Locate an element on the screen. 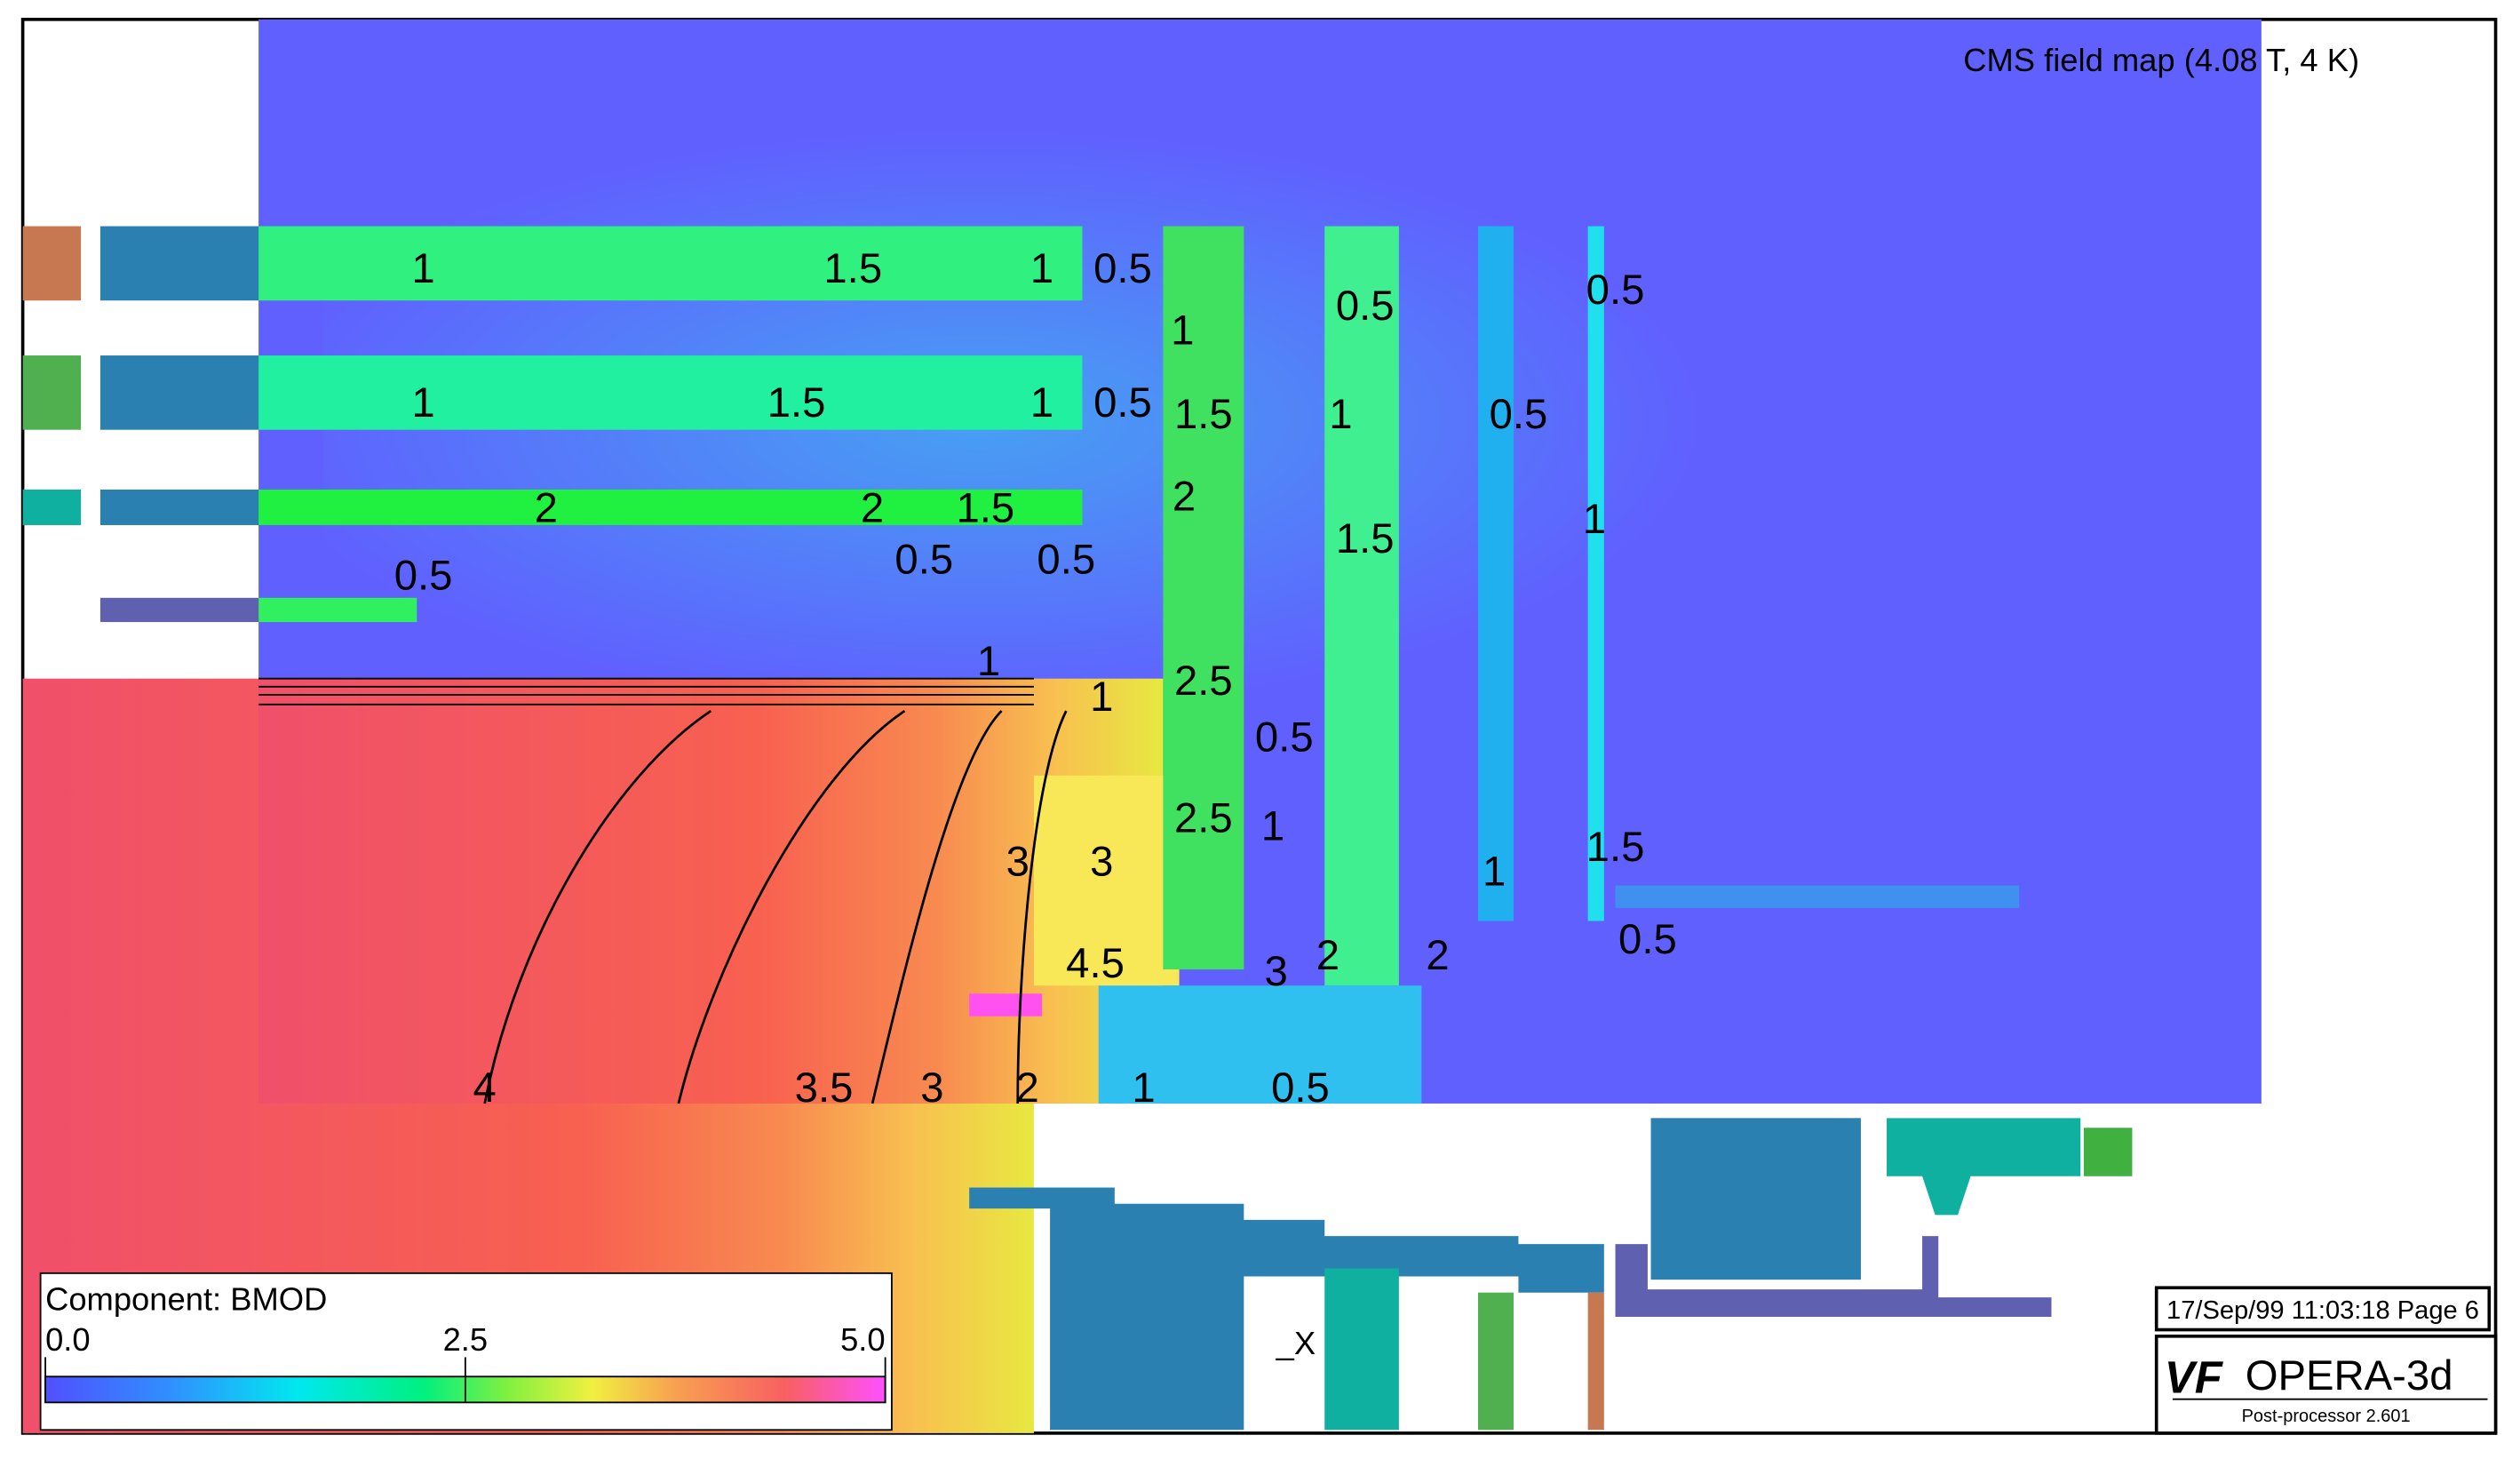  magenta-strip is located at coordinates (1006, 1005).